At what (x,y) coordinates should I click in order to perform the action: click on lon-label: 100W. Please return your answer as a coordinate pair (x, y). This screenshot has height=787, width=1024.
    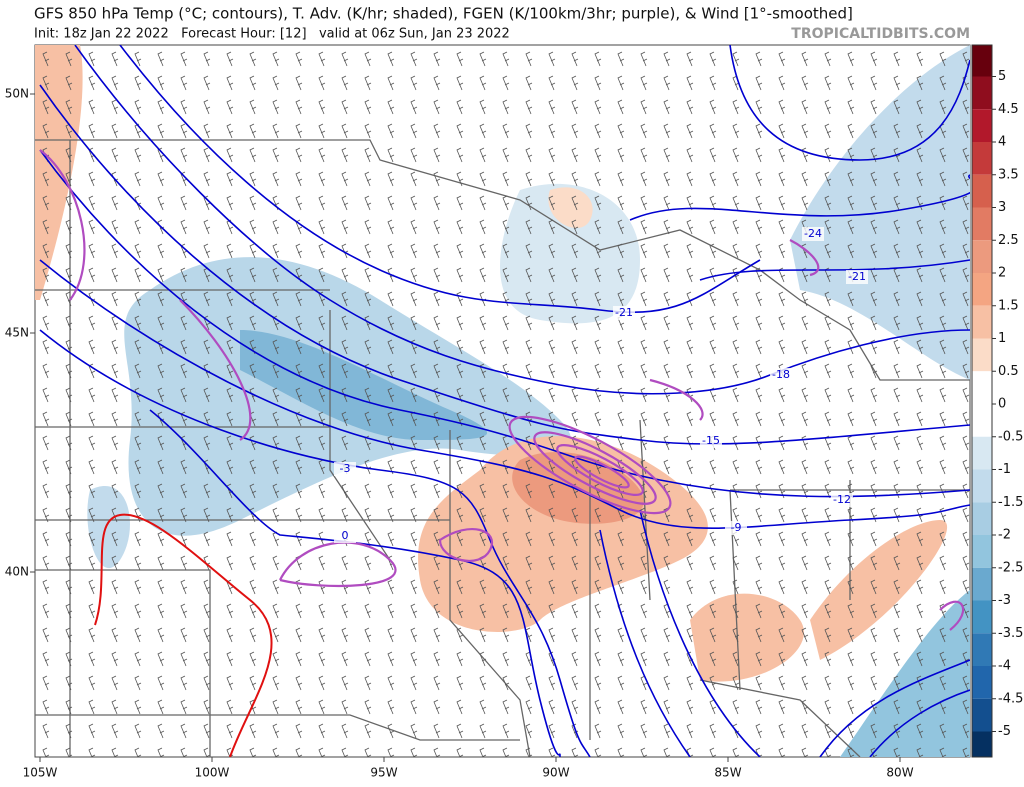
    Looking at the image, I should click on (212, 773).